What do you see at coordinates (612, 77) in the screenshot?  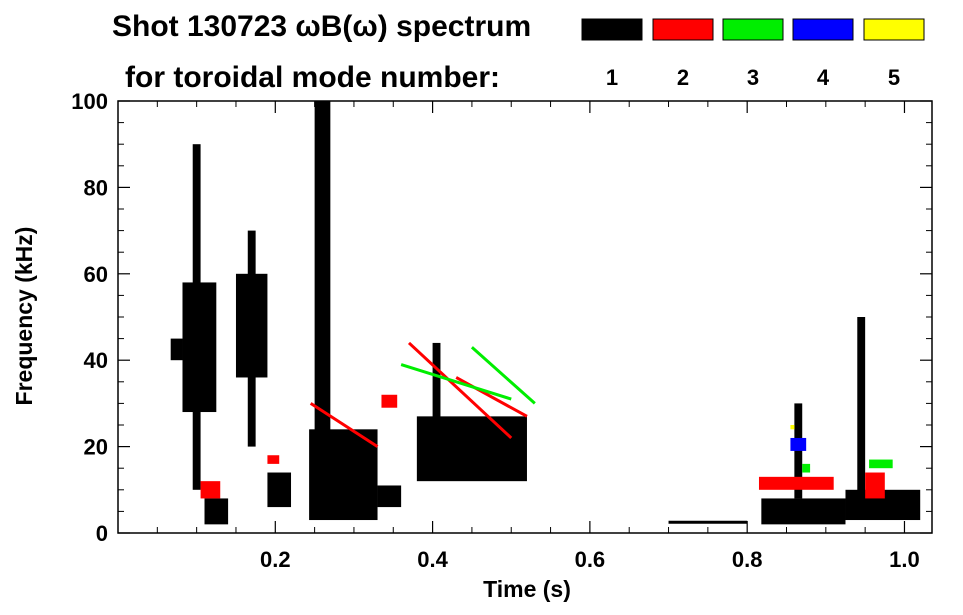 I see `legend-label-mode-1: 1` at bounding box center [612, 77].